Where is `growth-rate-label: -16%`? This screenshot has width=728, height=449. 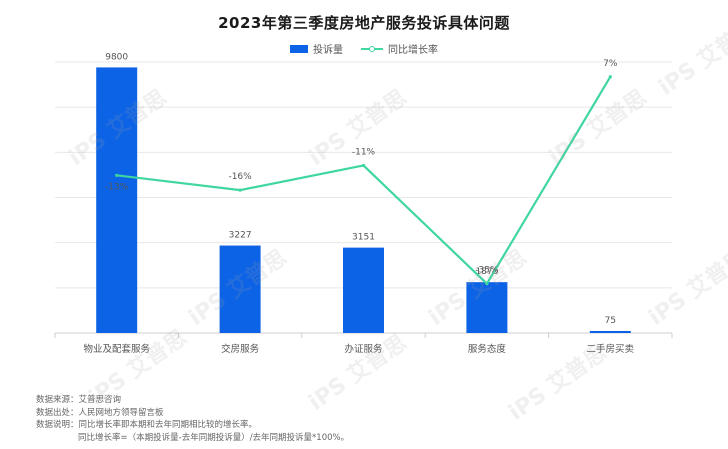 growth-rate-label: -16% is located at coordinates (240, 177).